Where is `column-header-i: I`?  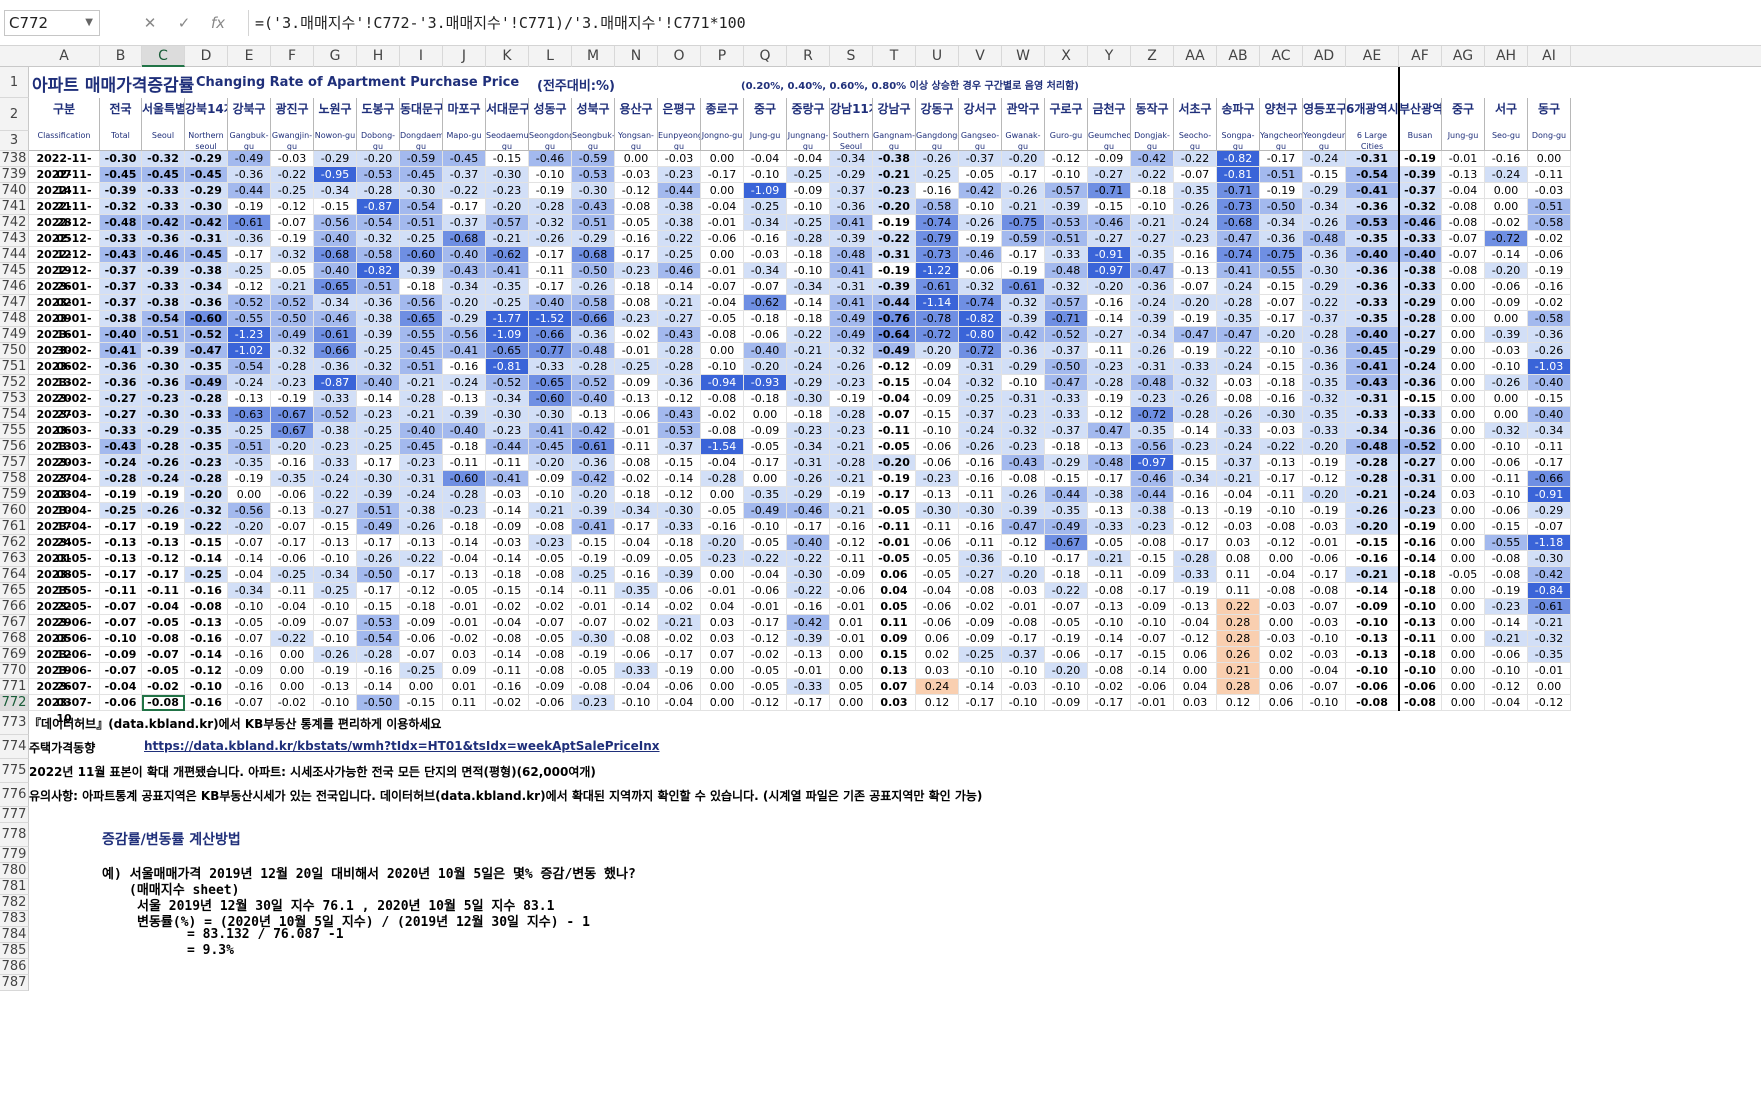 column-header-i: I is located at coordinates (421, 56).